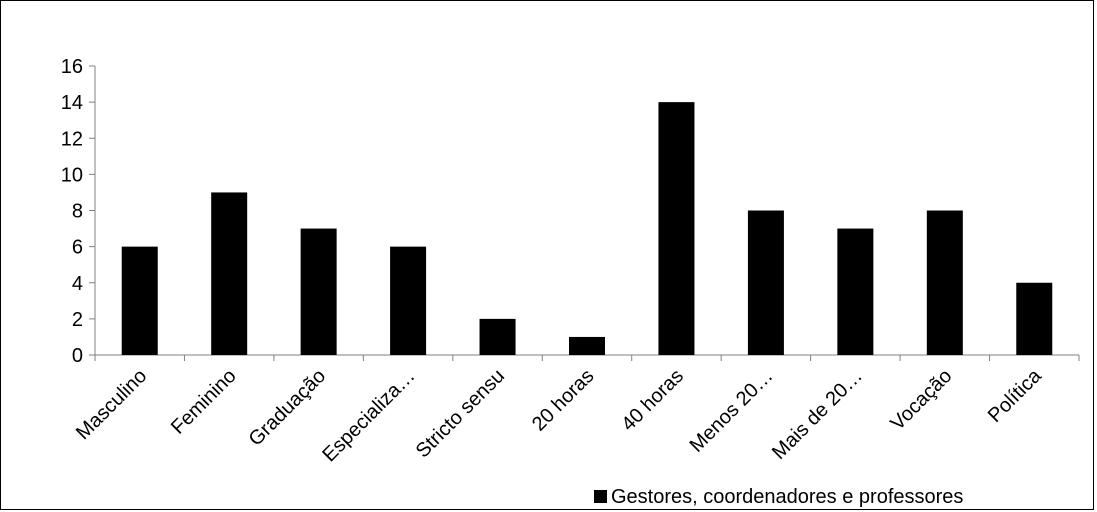 The width and height of the screenshot is (1097, 512). What do you see at coordinates (922, 400) in the screenshot?
I see `x-tick-label: Vocação` at bounding box center [922, 400].